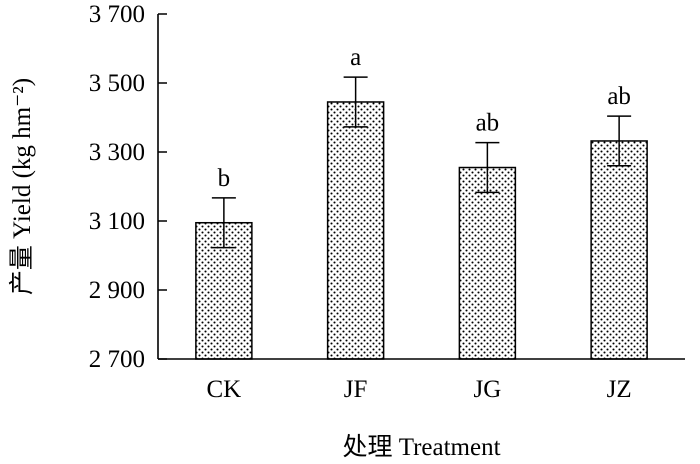 Image resolution: width=700 pixels, height=464 pixels. What do you see at coordinates (117, 83) in the screenshot?
I see `y-tick-label: 3 500` at bounding box center [117, 83].